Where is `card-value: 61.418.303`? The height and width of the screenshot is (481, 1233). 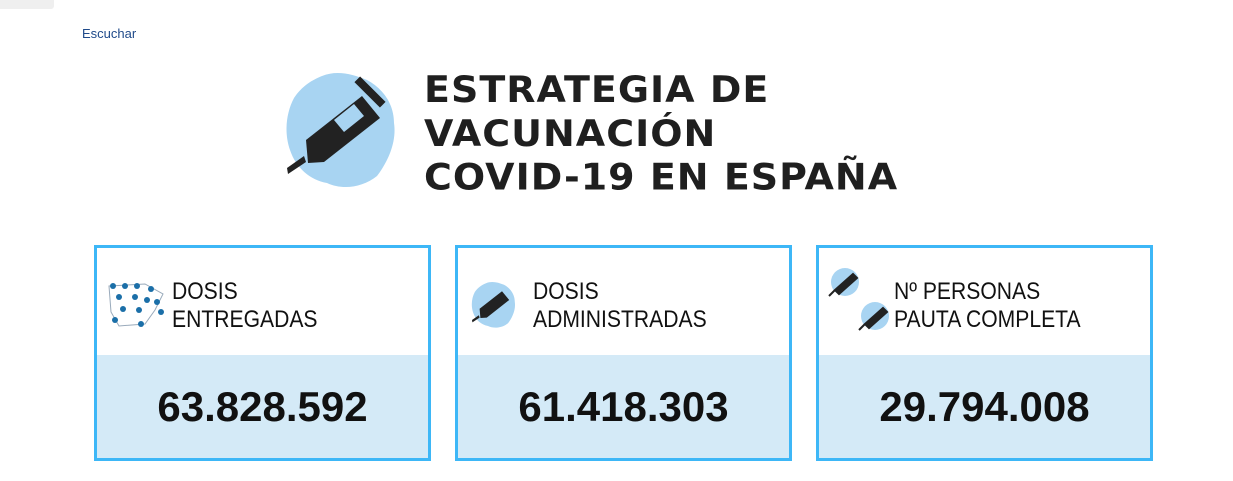
card-value: 61.418.303 is located at coordinates (623, 406).